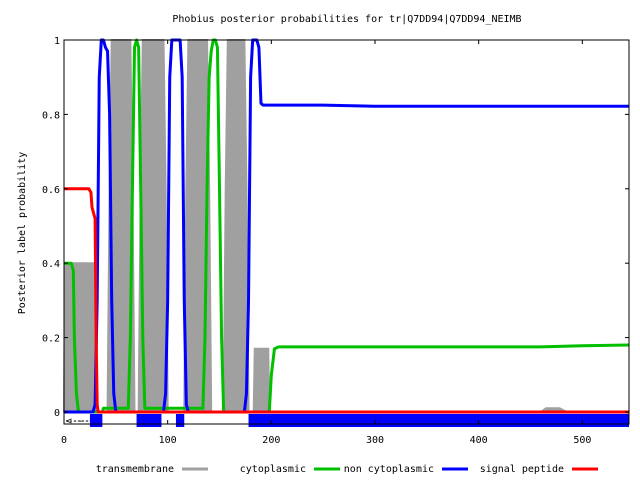 Image resolution: width=640 pixels, height=480 pixels. I want to click on y-axis-label: Posterior label probability, so click(22, 233).